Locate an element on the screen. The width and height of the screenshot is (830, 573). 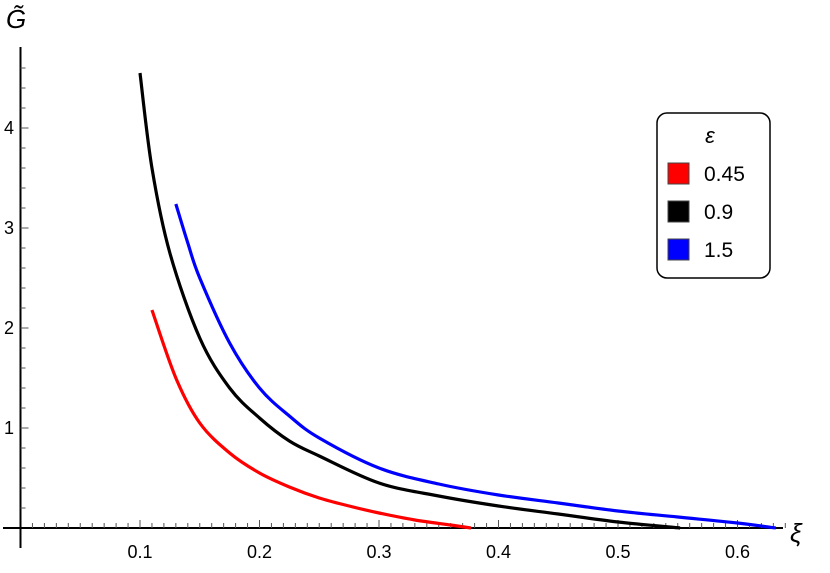
y-axis-label: G̃ is located at coordinates (16, 19).